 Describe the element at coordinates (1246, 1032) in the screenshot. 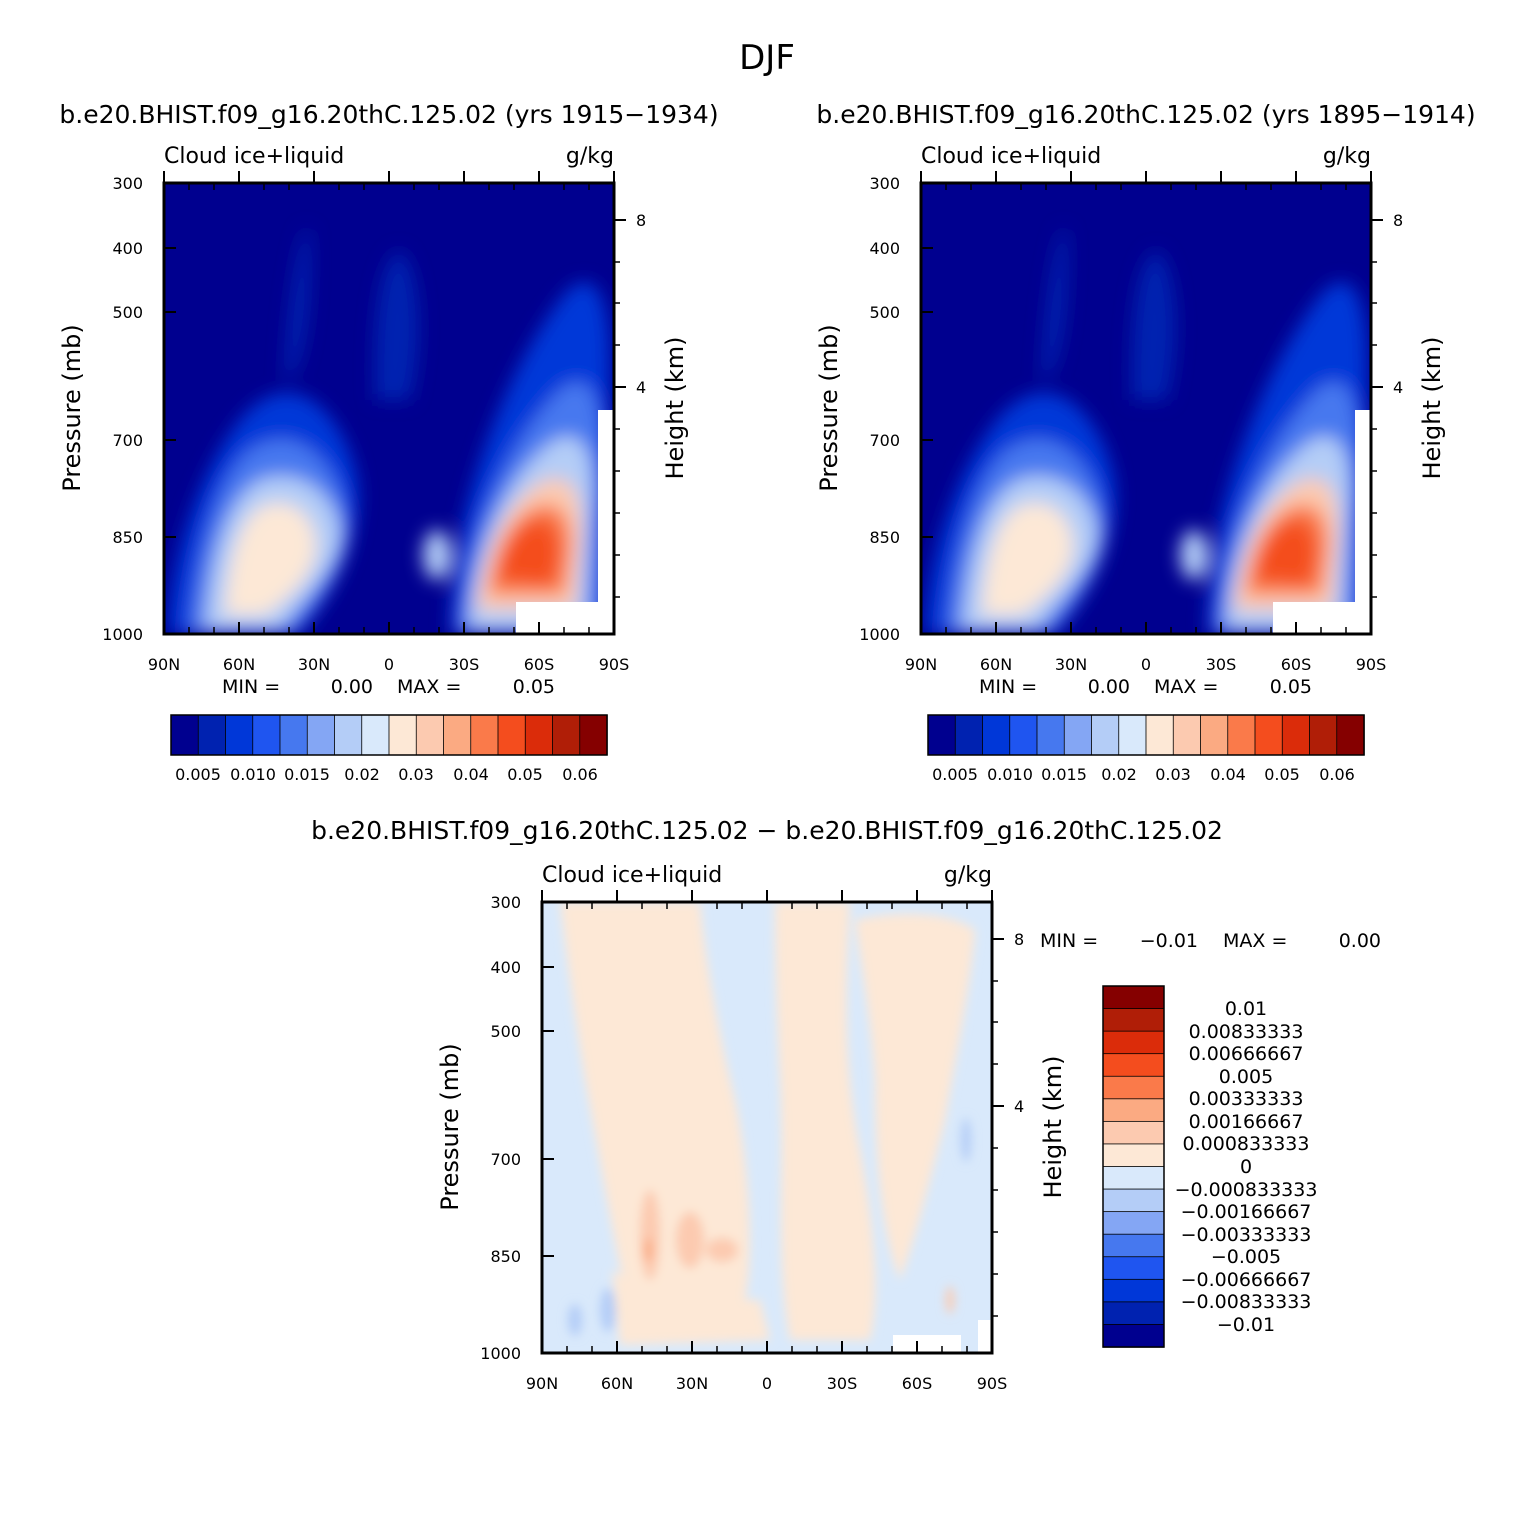

I see `colorbar-label: 0.00833333` at that location.